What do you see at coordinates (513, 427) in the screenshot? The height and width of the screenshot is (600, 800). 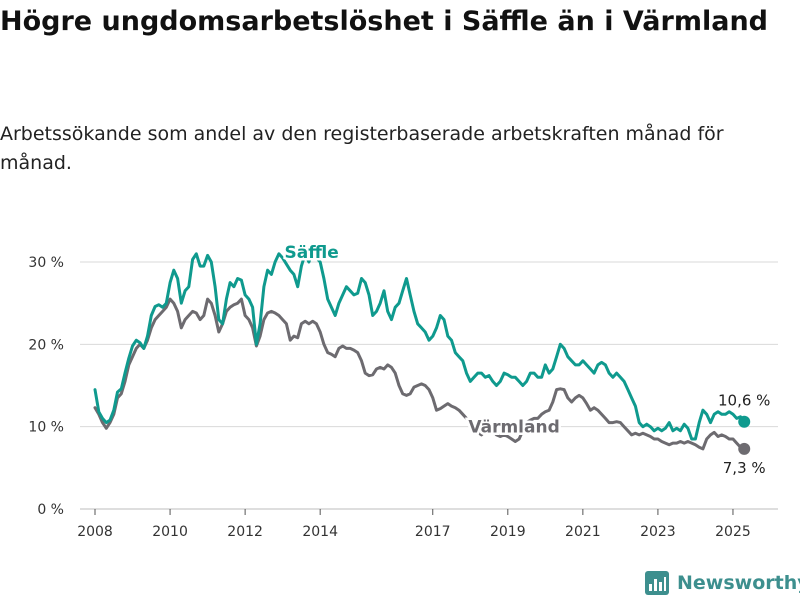 I see `varmland-series-label: Värmland` at bounding box center [513, 427].